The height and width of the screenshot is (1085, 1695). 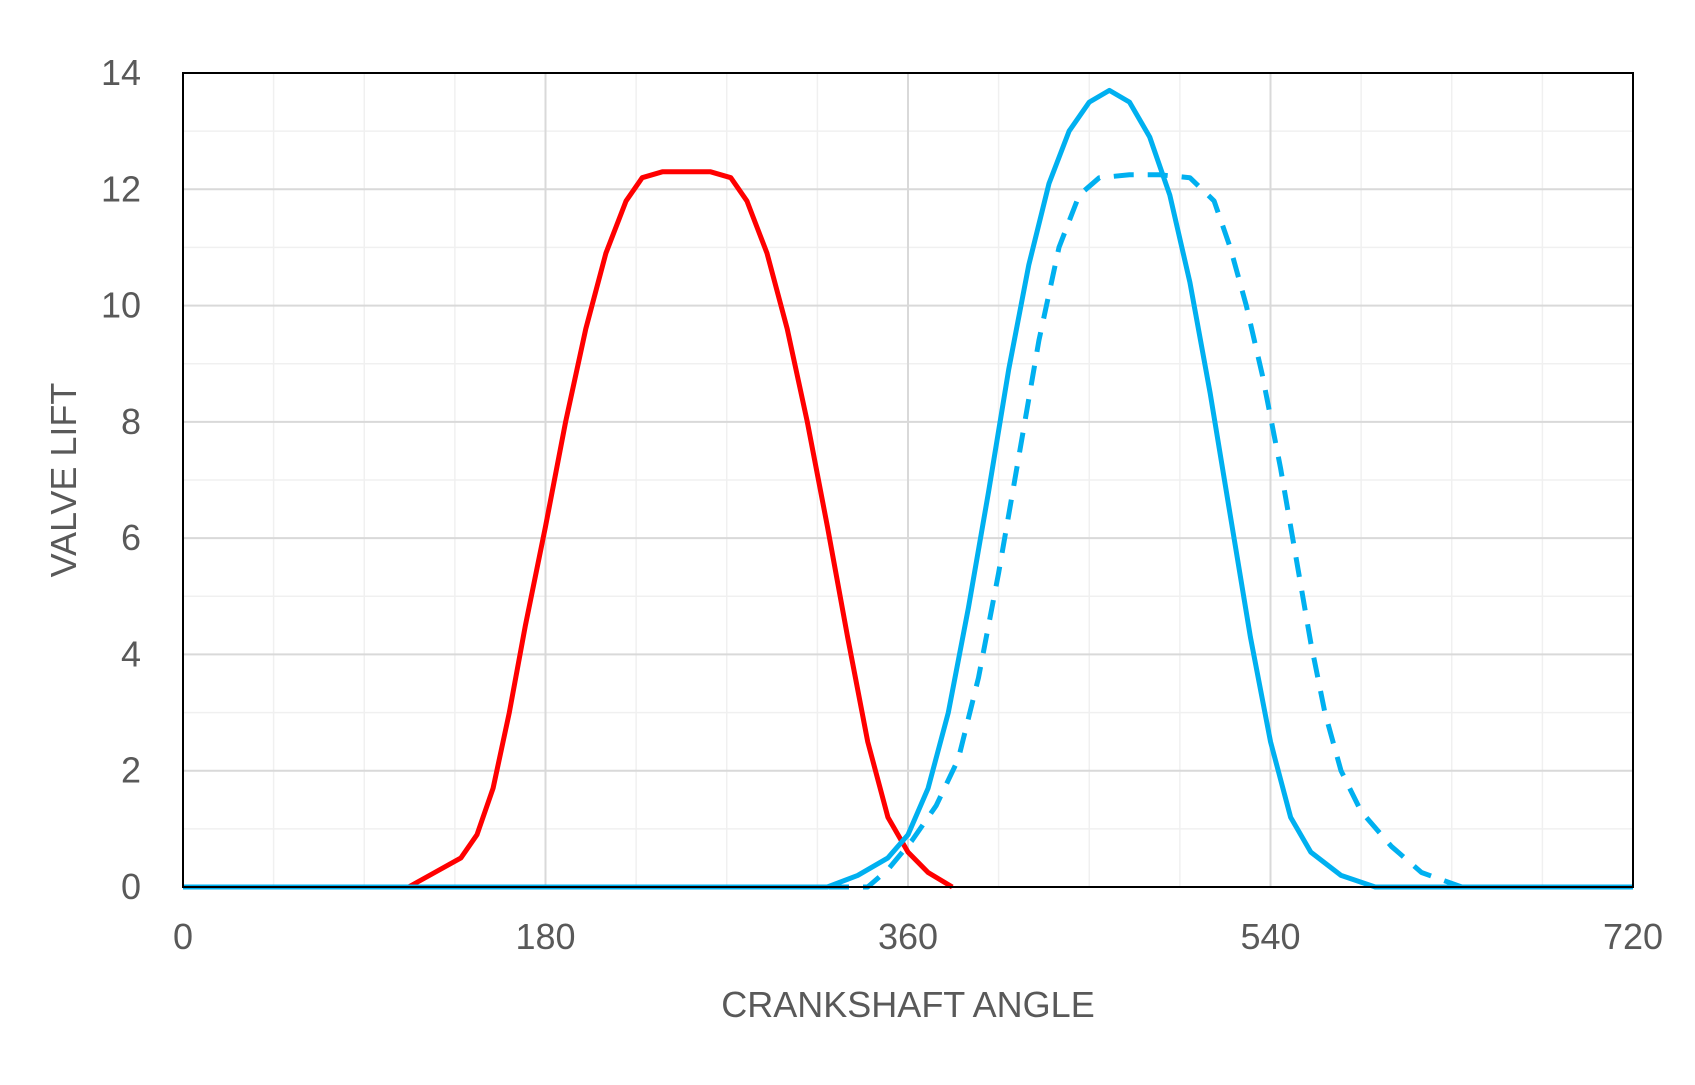 I want to click on y-tick-label: 4, so click(x=131, y=653).